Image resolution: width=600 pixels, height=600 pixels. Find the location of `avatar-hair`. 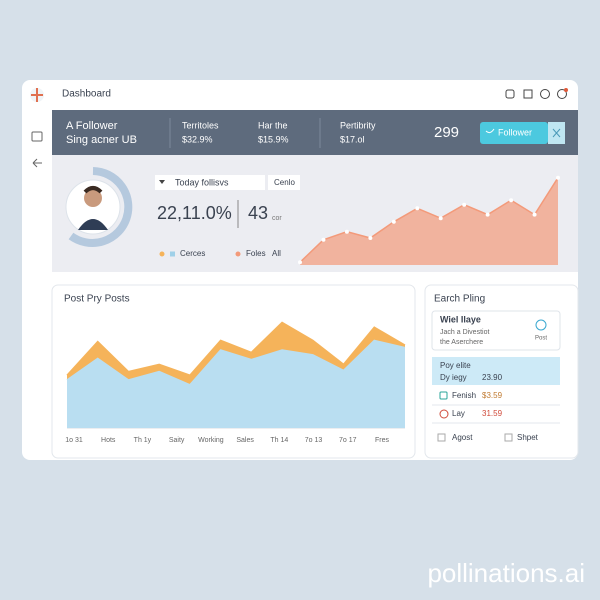

avatar-hair is located at coordinates (93, 190).